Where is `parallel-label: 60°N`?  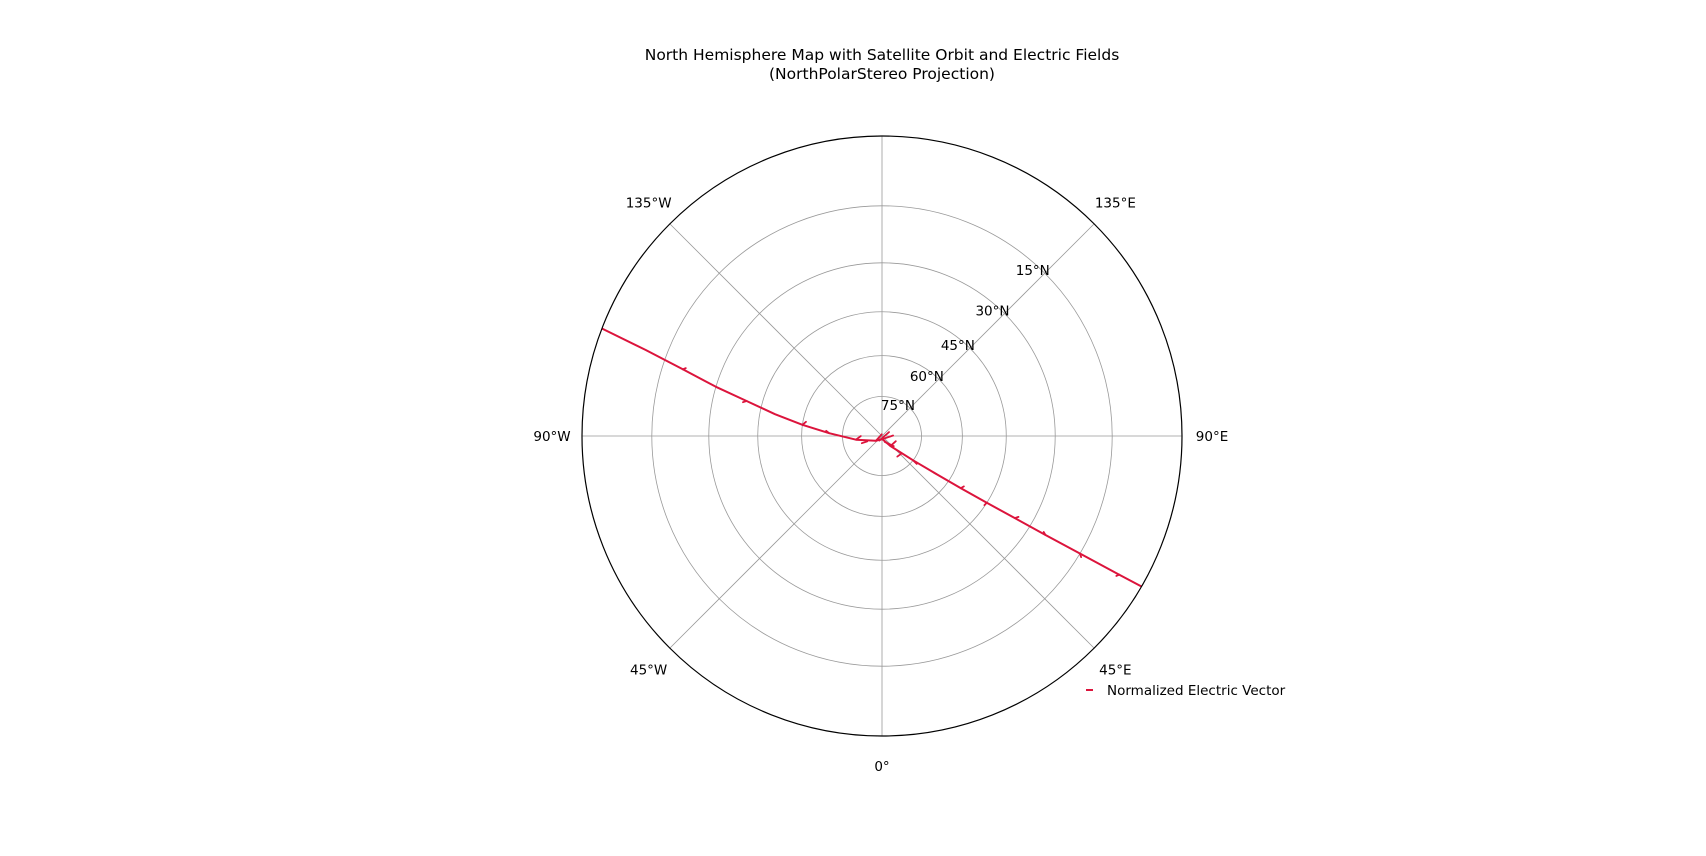
parallel-label: 60°N is located at coordinates (927, 377).